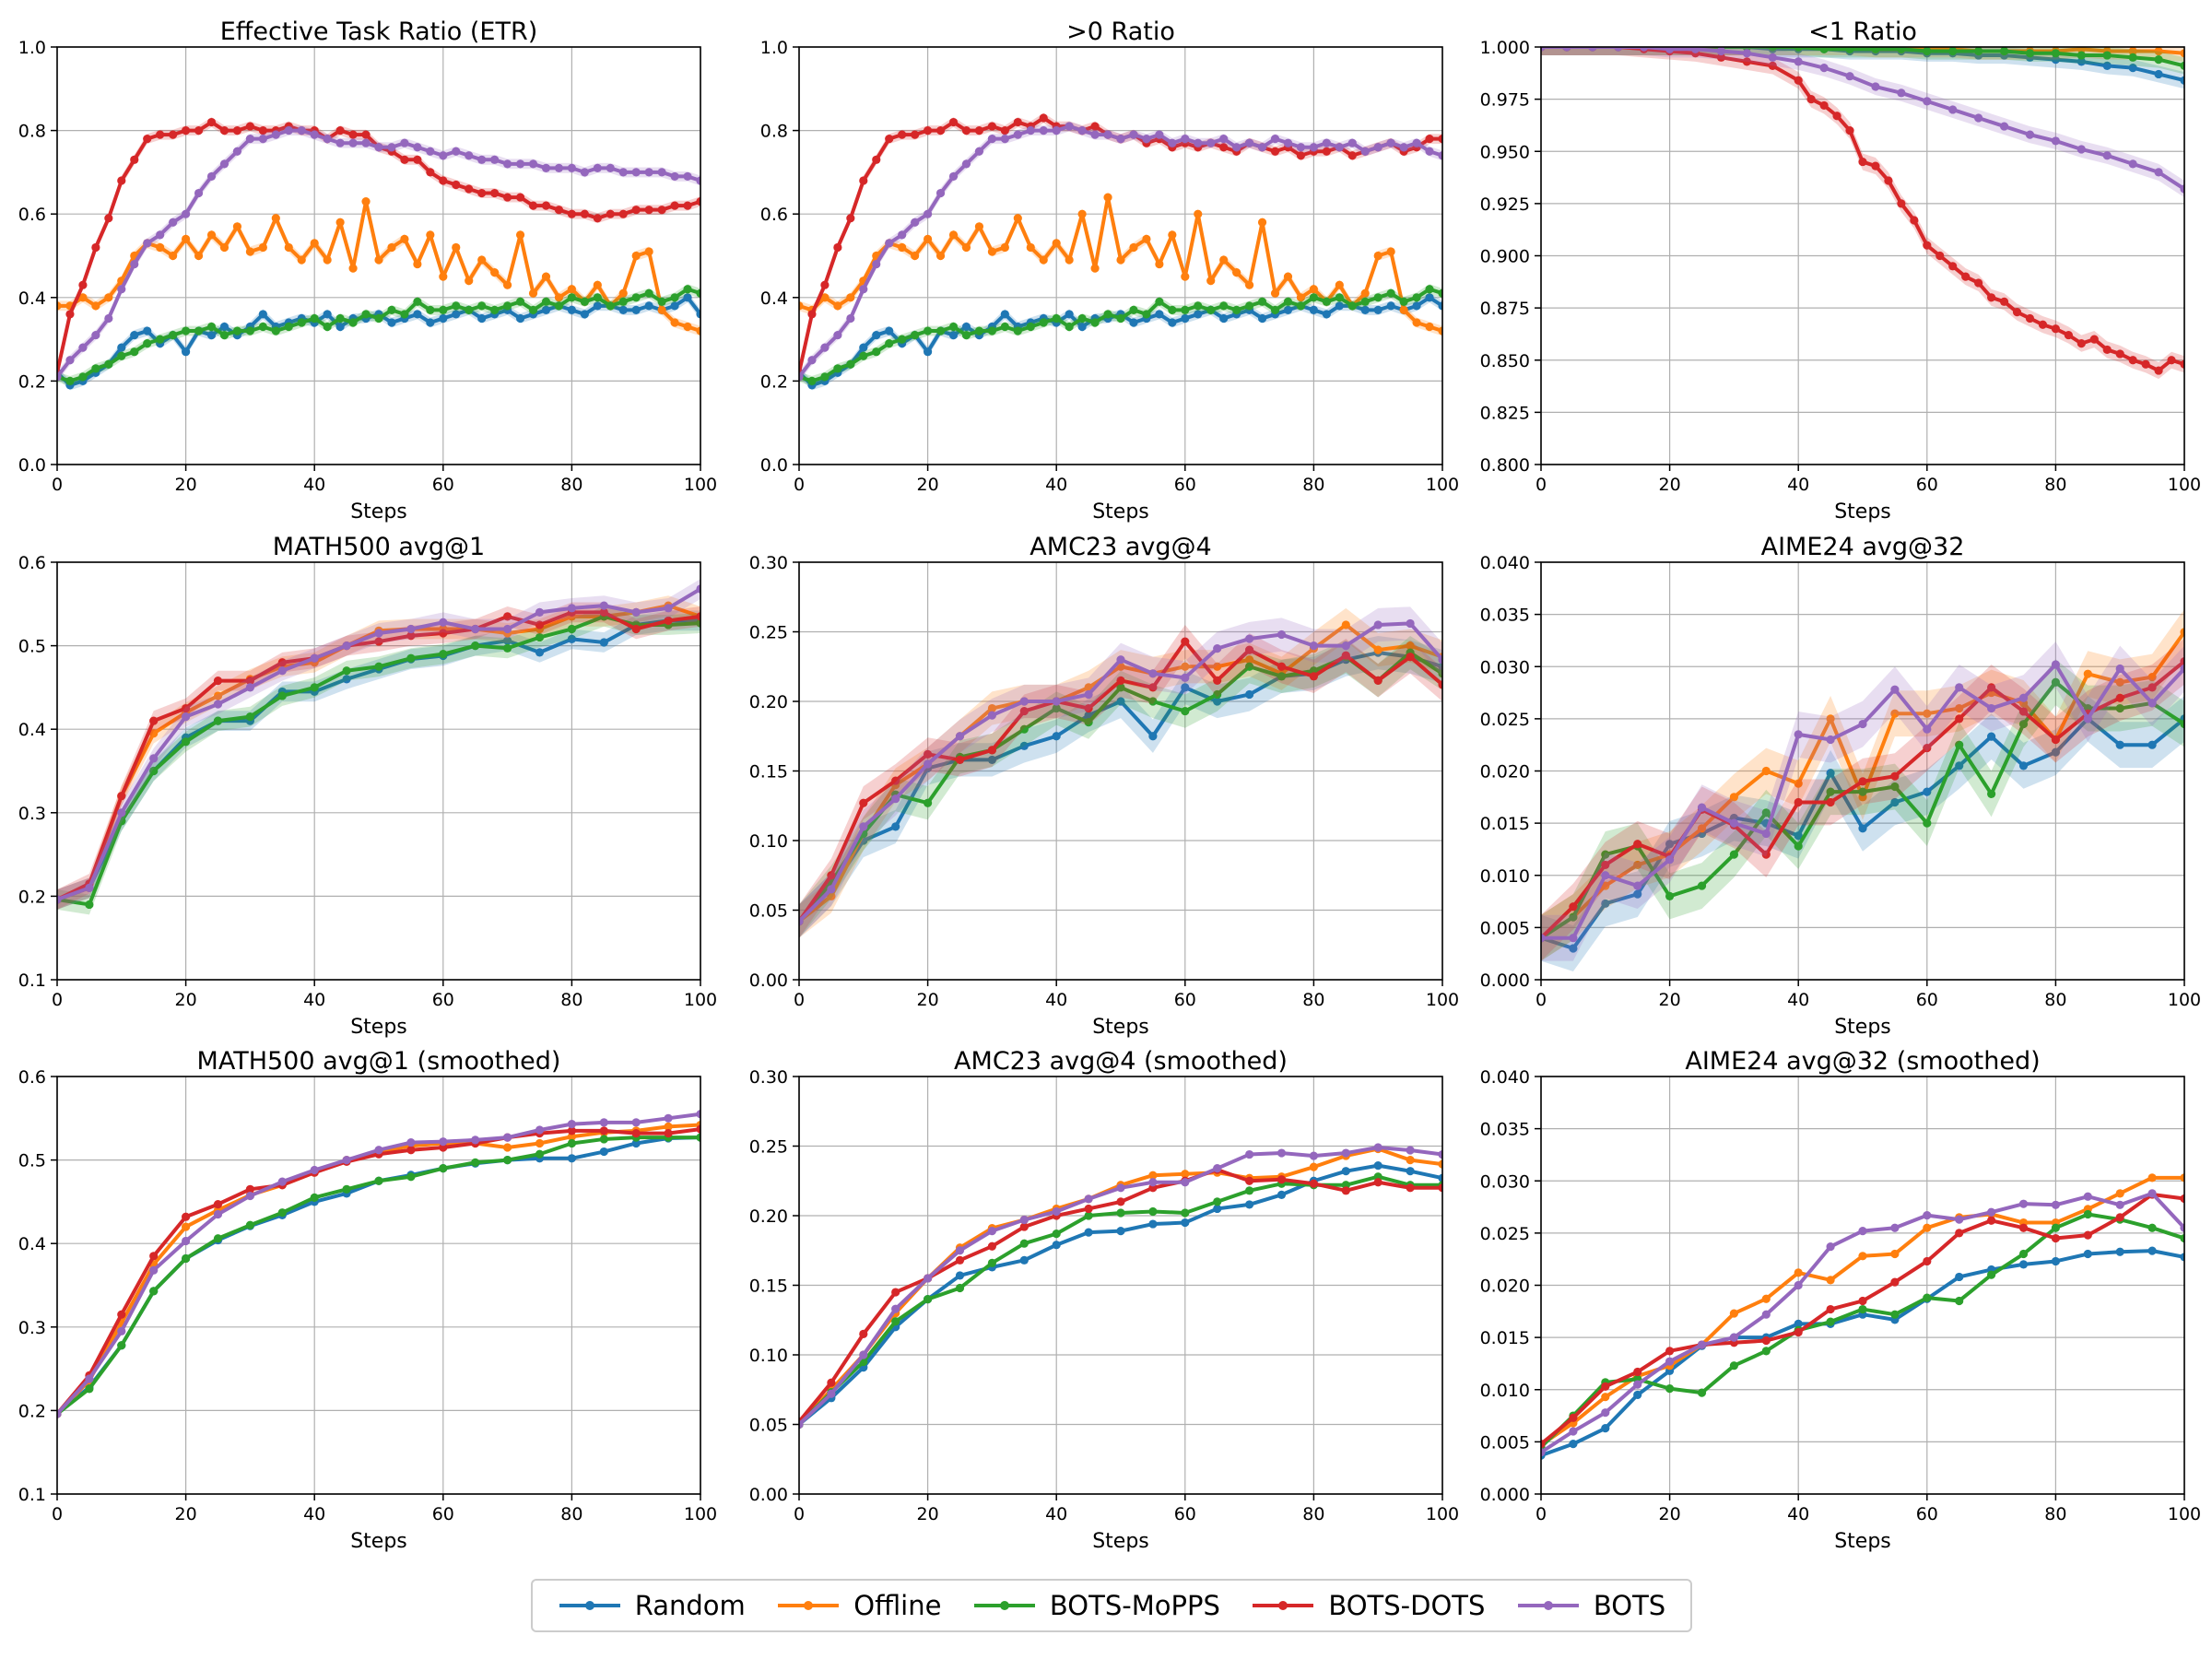  Describe the element at coordinates (32, 1495) in the screenshot. I see `y-tick-label: 0.1` at that location.